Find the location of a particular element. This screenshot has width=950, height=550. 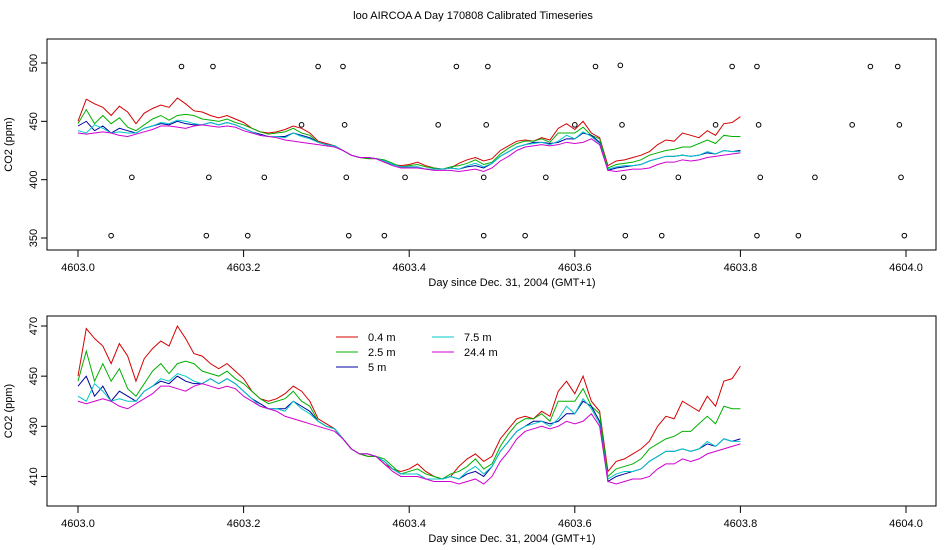

series-line-h25 is located at coordinates (409, 139).